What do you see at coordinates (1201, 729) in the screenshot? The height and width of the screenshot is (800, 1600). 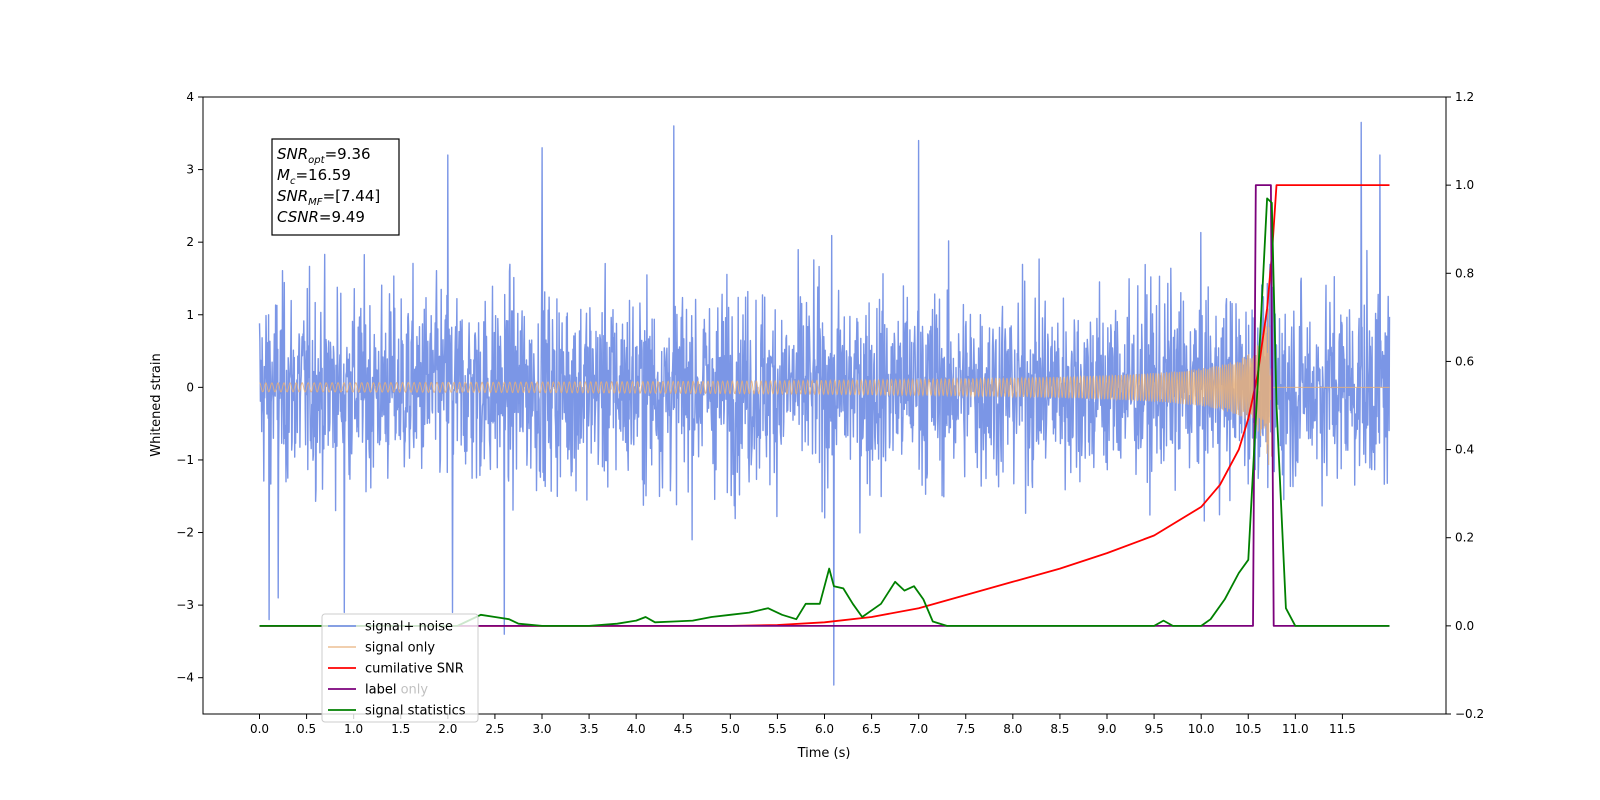 I see `x-tick-label: 10.0` at bounding box center [1201, 729].